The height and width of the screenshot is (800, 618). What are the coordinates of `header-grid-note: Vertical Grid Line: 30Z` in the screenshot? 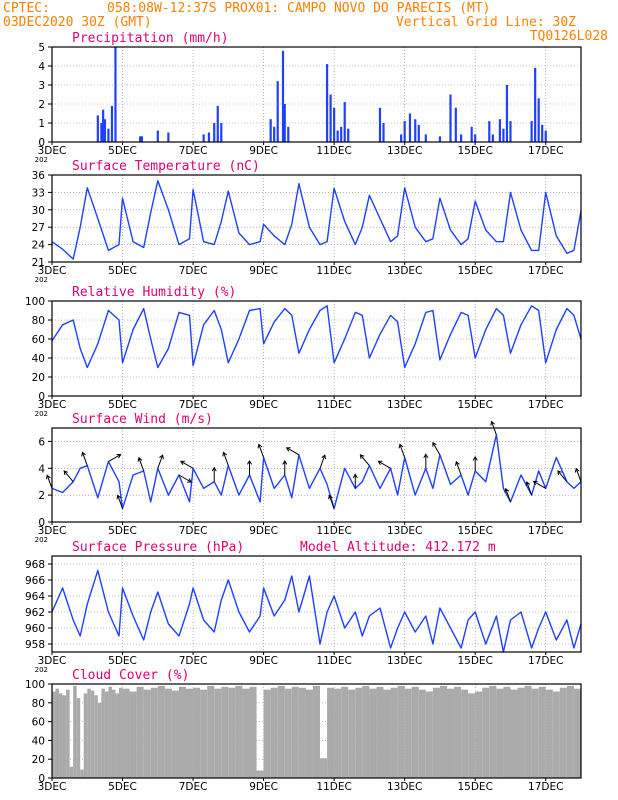 It's located at (485, 22).